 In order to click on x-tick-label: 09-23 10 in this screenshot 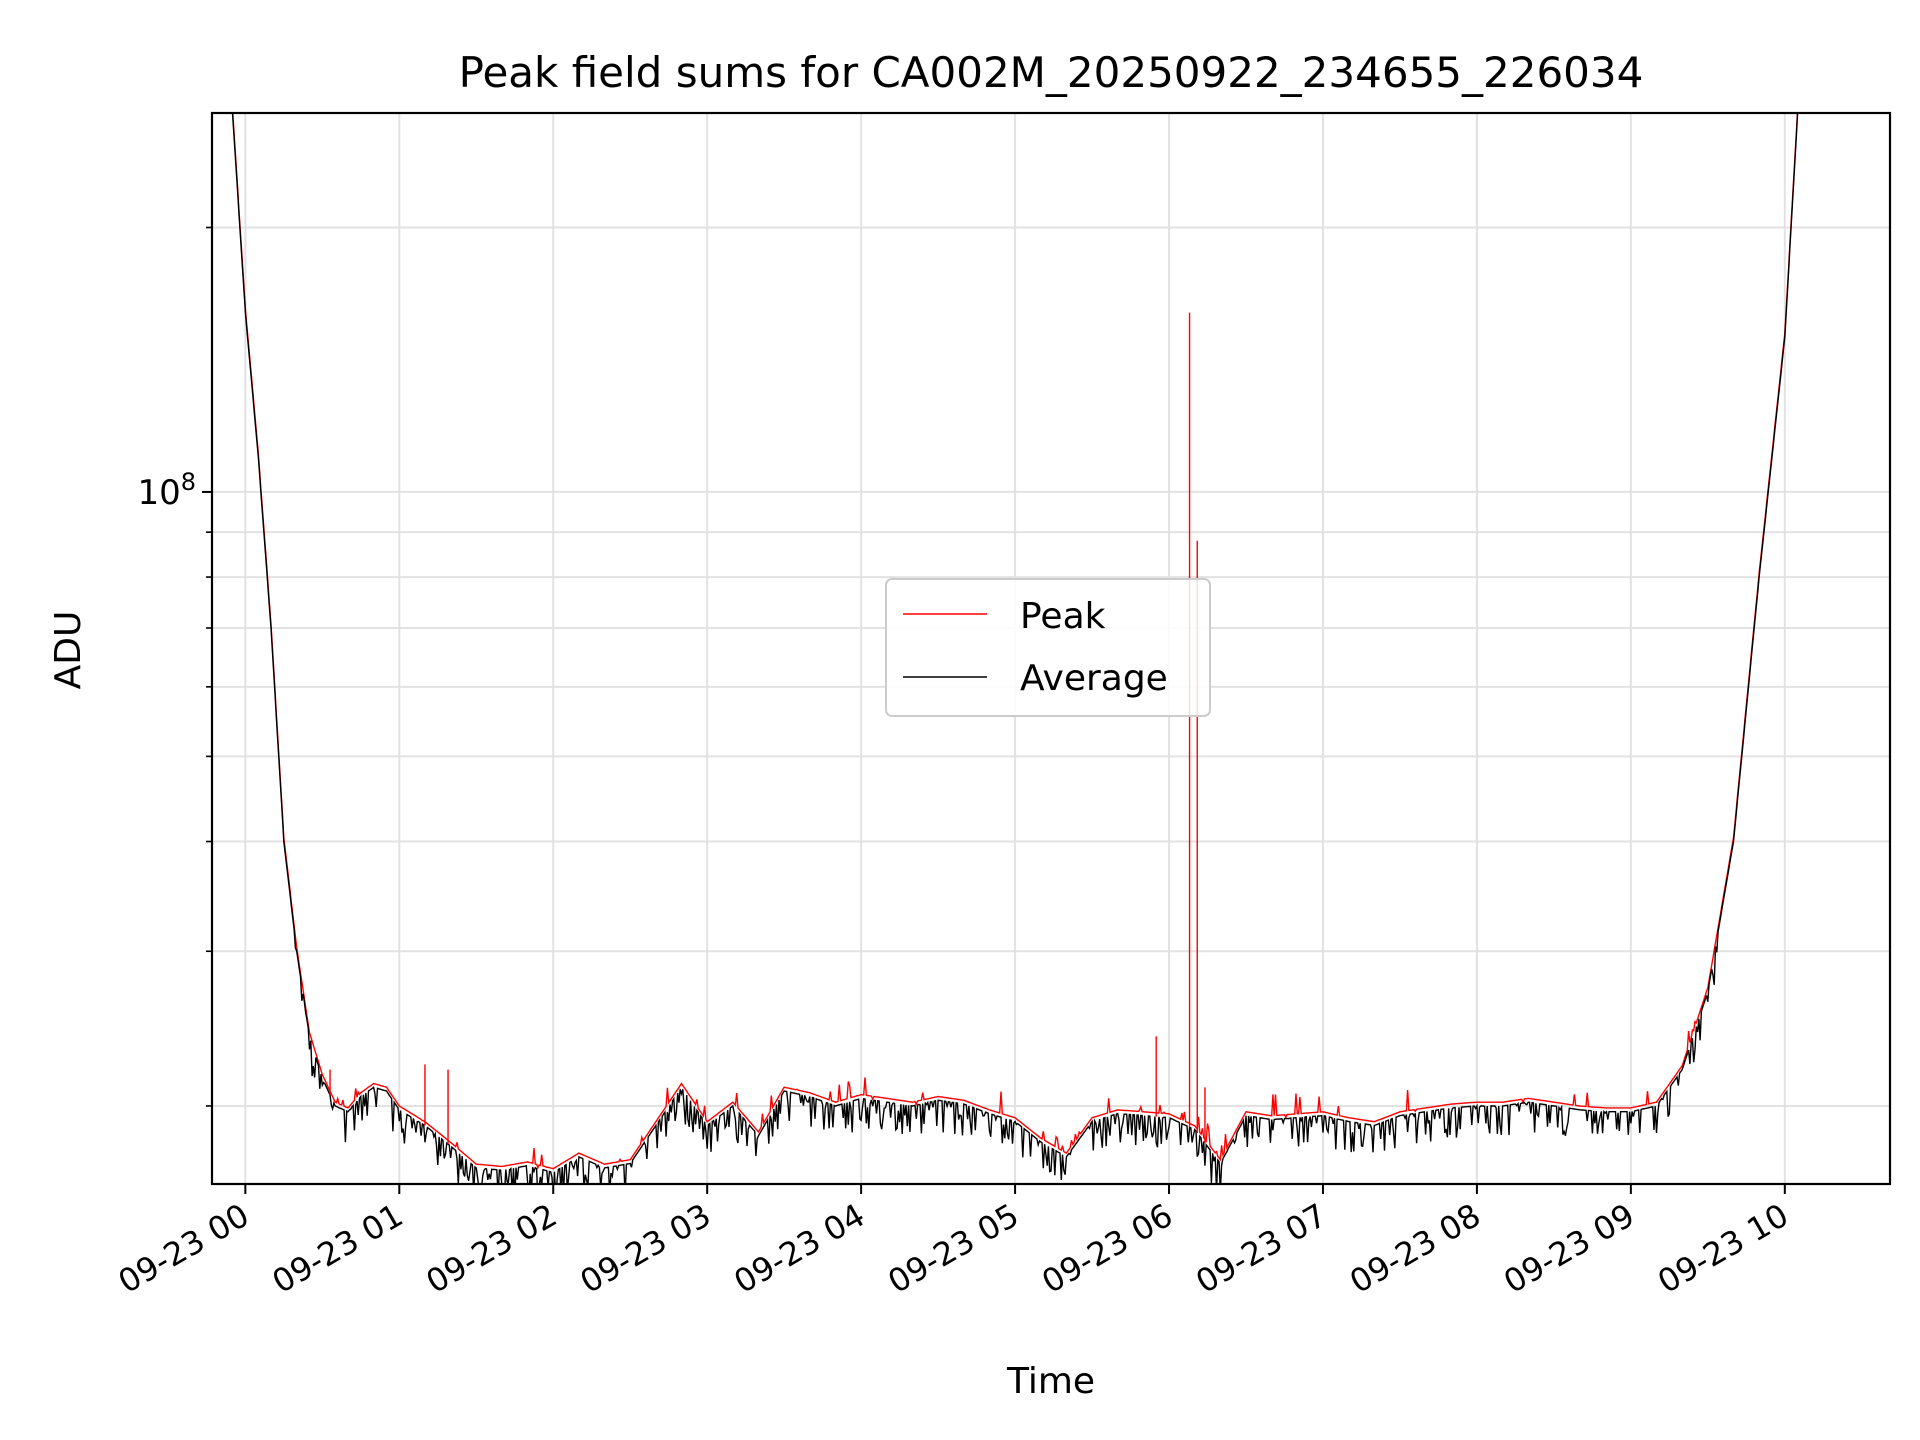, I will do `click(1723, 1248)`.